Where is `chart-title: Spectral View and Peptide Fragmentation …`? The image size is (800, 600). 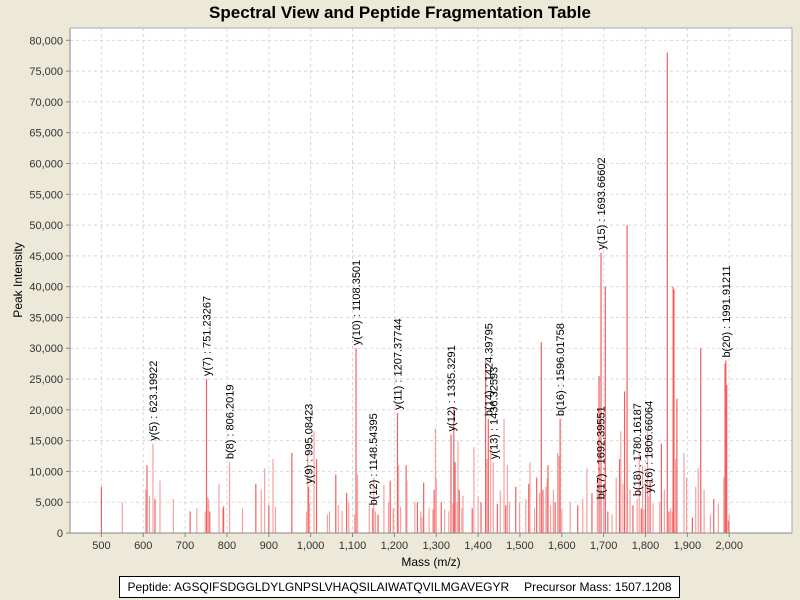
chart-title: Spectral View and Peptide Fragmentation … is located at coordinates (400, 12).